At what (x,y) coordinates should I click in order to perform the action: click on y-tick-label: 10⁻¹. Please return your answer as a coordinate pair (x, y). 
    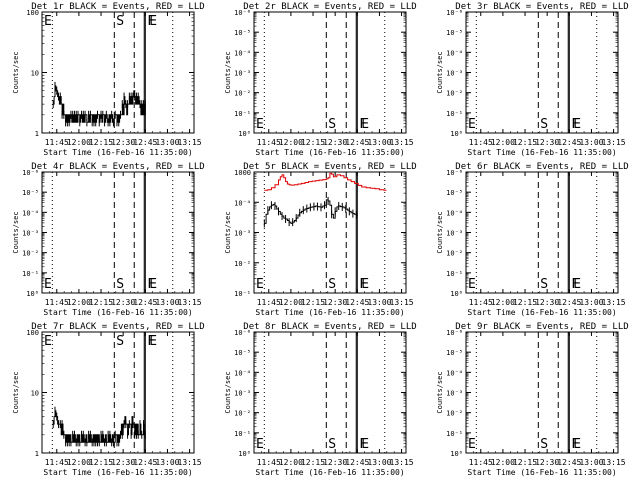
    Looking at the image, I should click on (30, 274).